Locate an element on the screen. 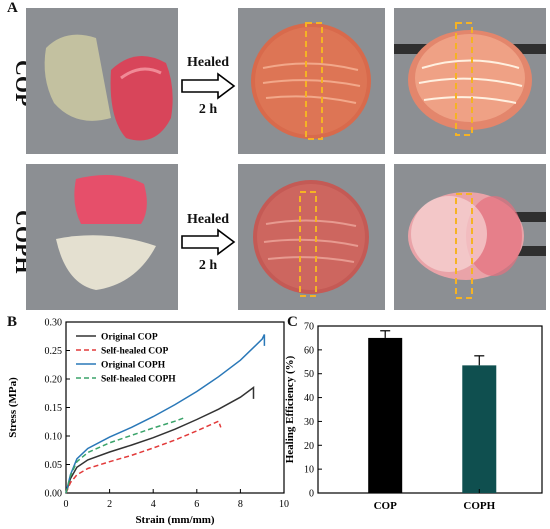 Image resolution: width=550 pixels, height=529 pixels. y-tick-label: 0.15 is located at coordinates (54, 408).